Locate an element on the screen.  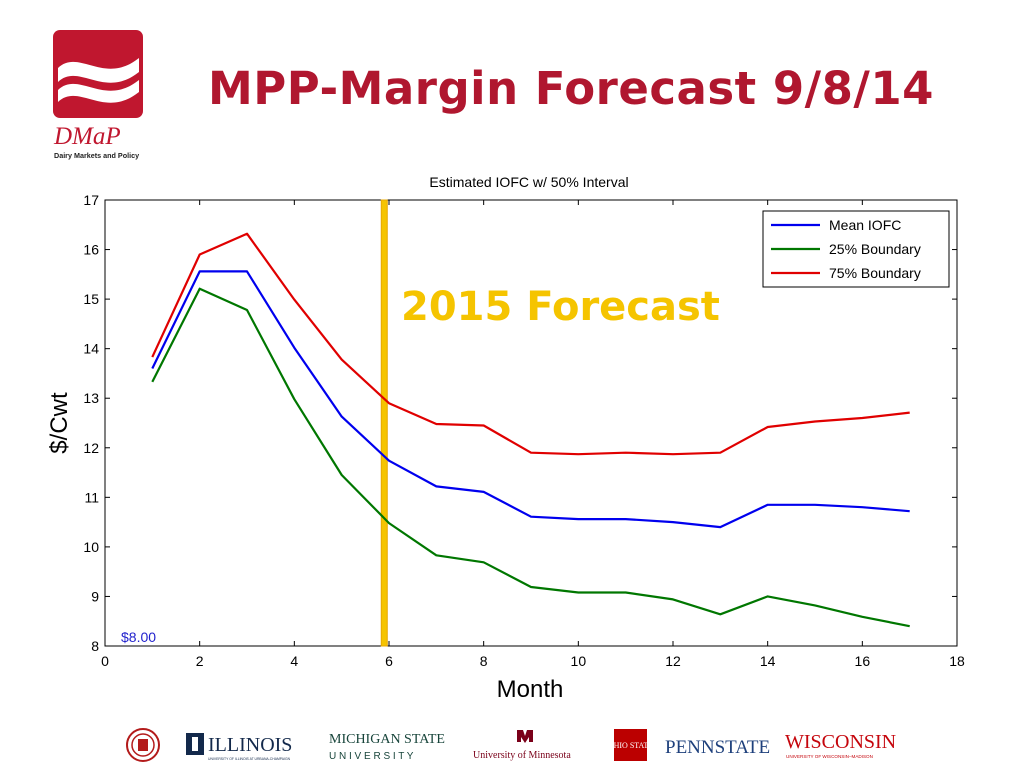
x-tick-label: 10 is located at coordinates (579, 661).